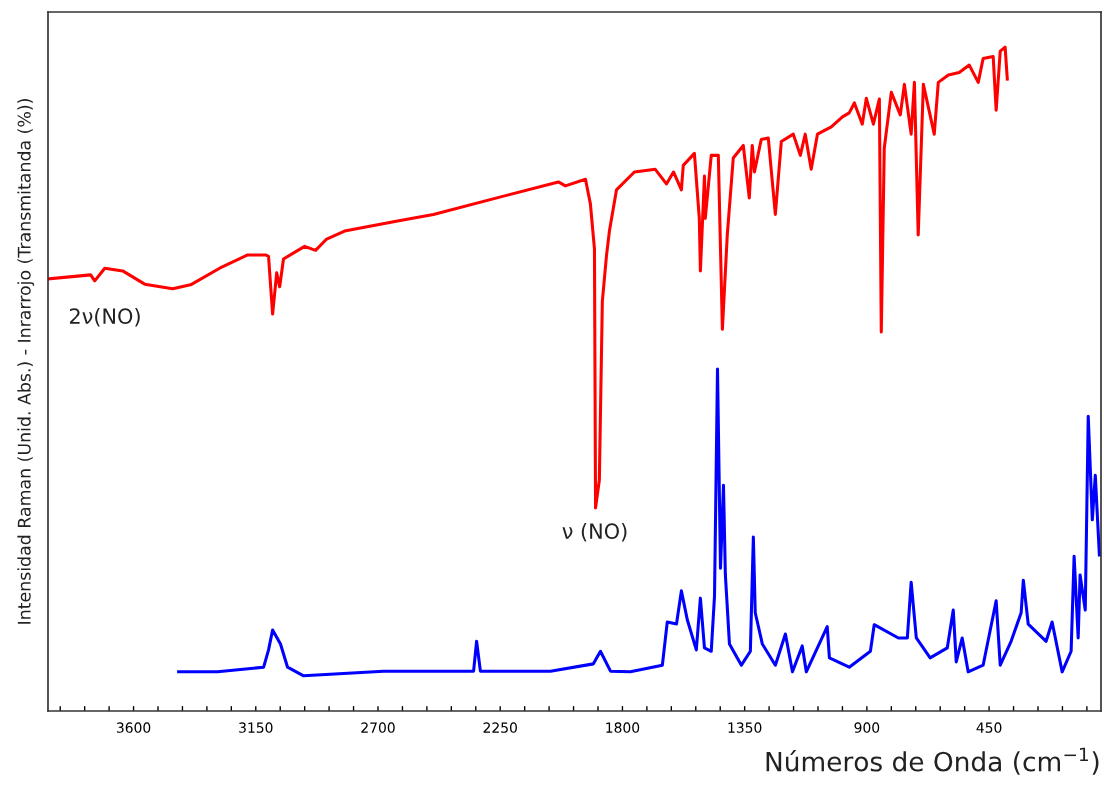  I want to click on x-tick-label: 450, so click(989, 727).